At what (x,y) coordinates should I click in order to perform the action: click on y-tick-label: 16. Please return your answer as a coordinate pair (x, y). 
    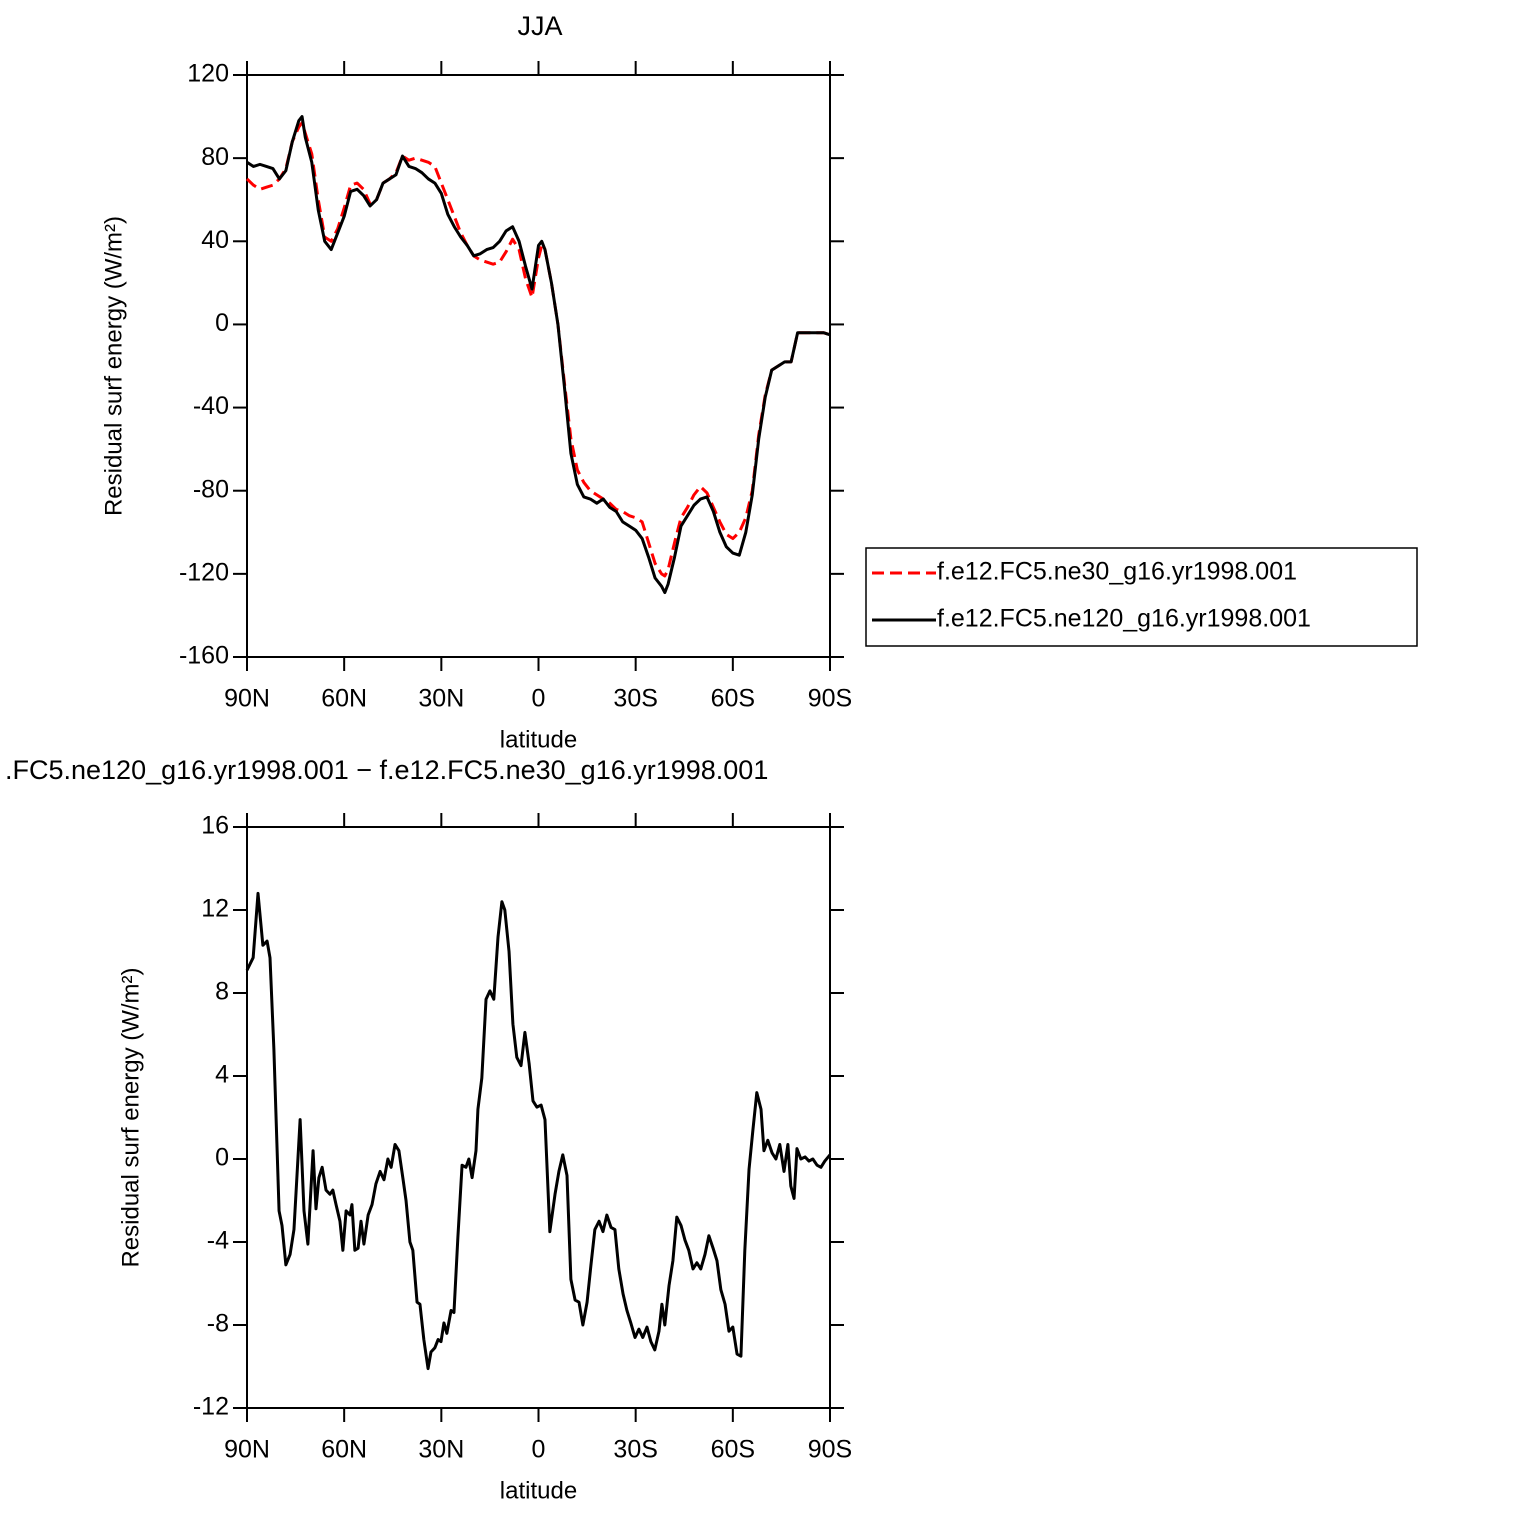
    Looking at the image, I should click on (215, 826).